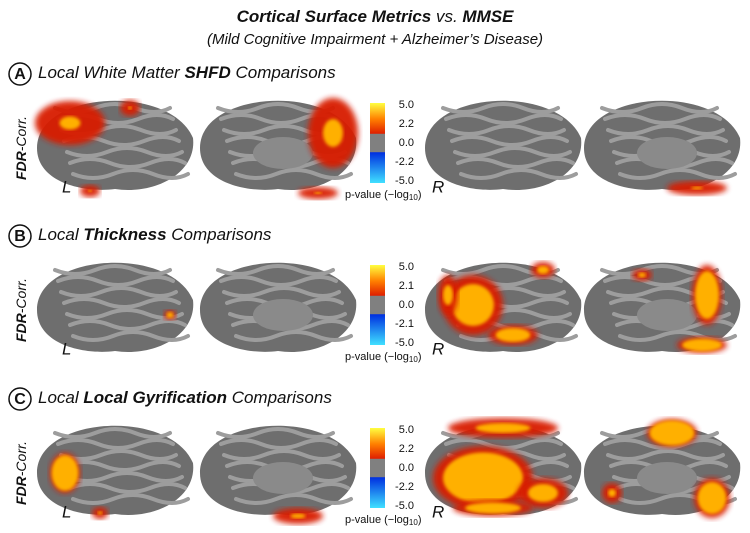 The width and height of the screenshot is (750, 533). I want to click on panel-letter: B, so click(20, 236).